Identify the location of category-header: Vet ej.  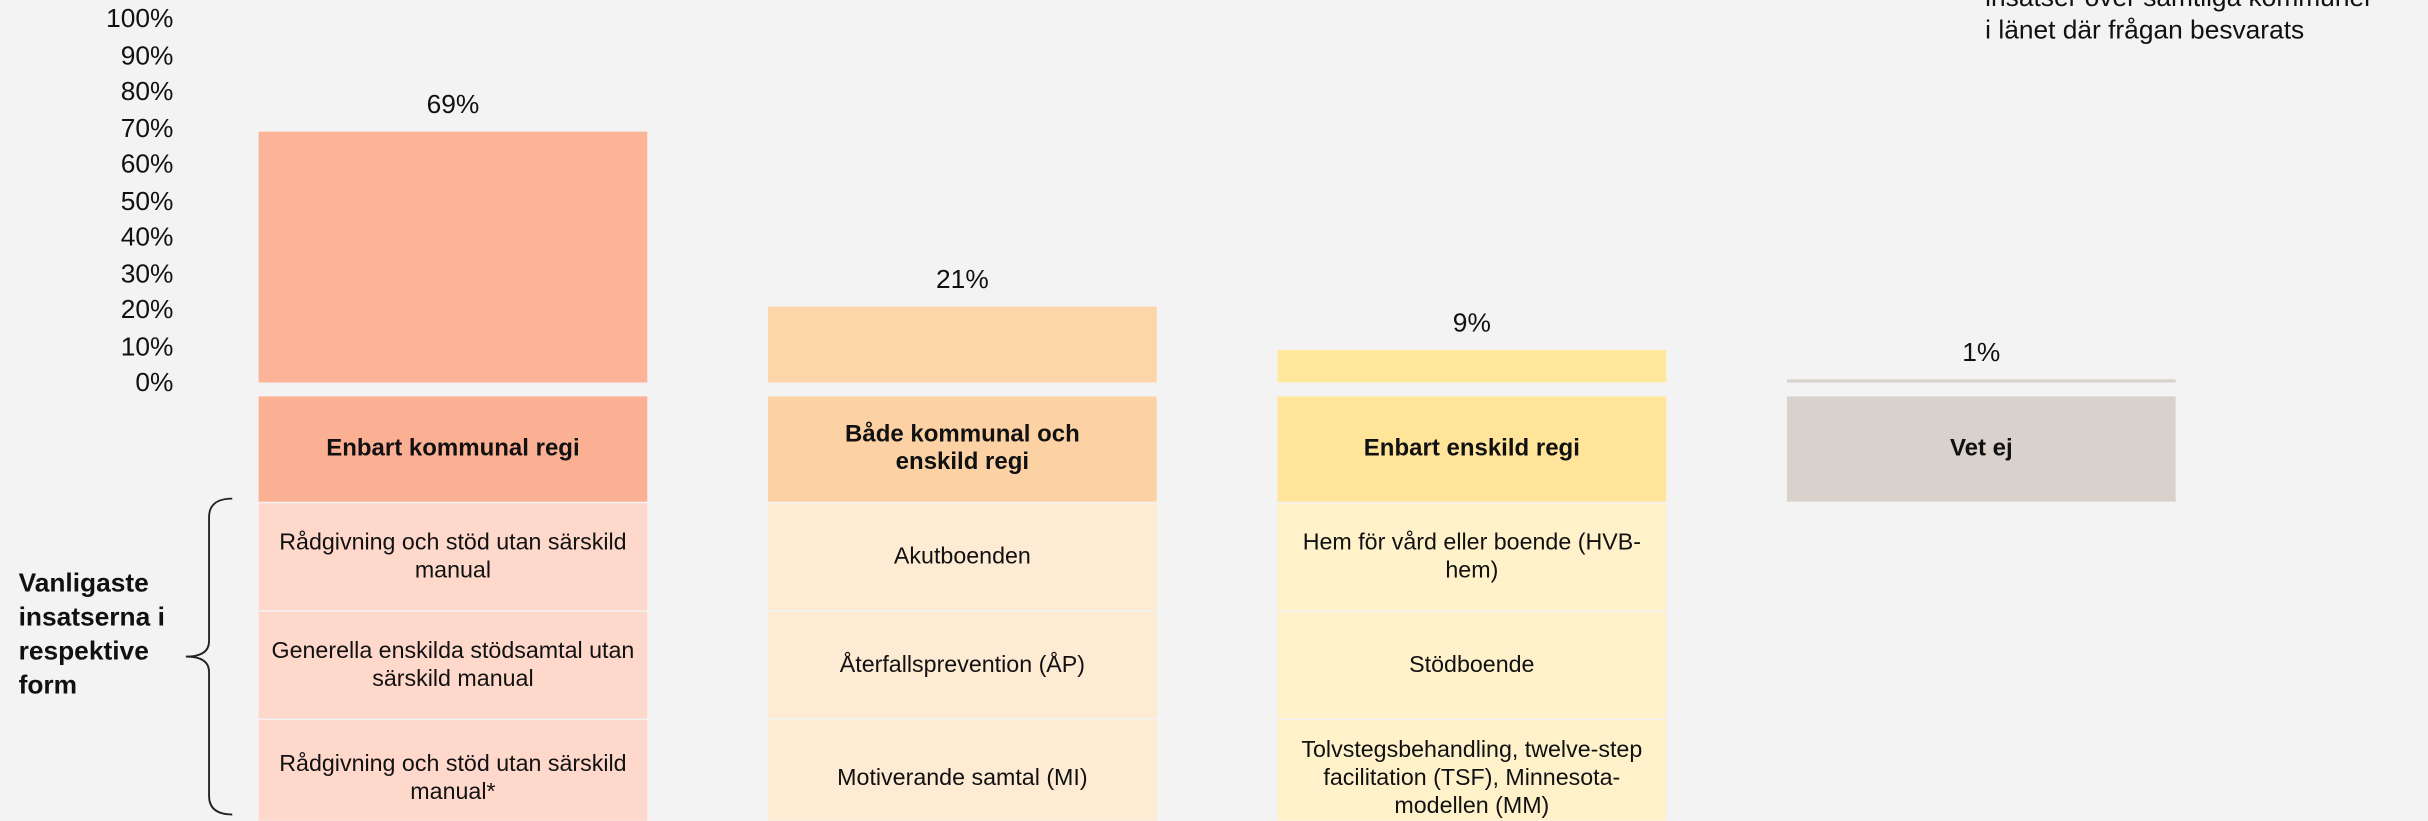
(1981, 449).